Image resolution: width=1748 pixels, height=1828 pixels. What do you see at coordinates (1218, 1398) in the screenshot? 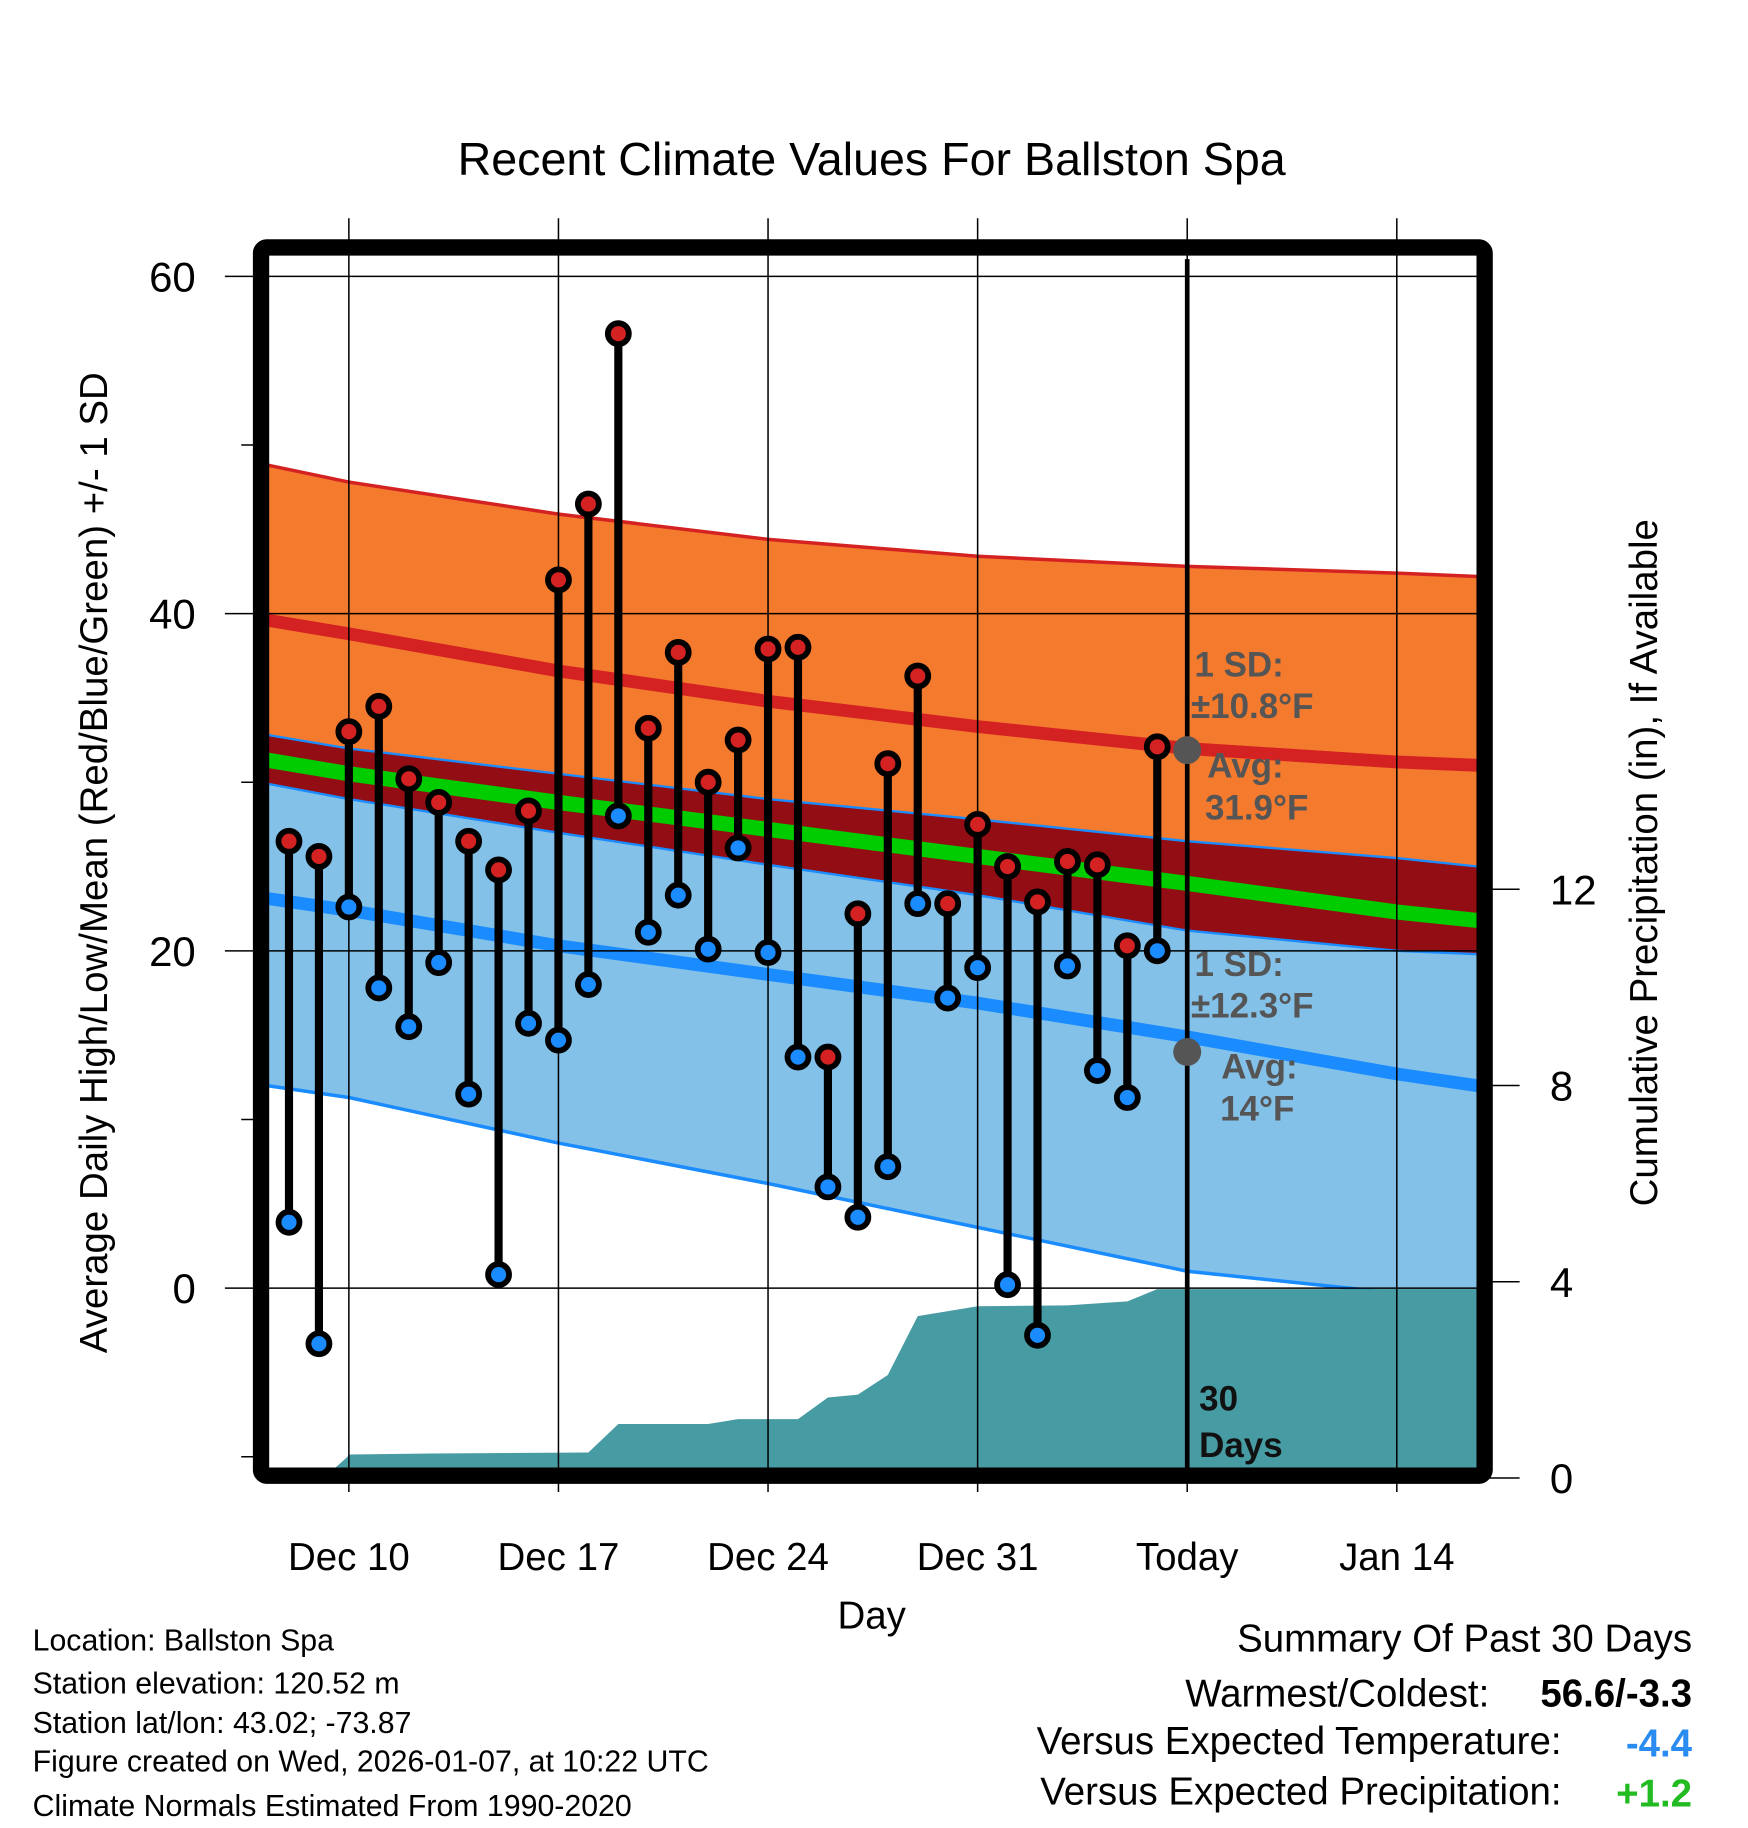
I see `days-label-number: 30` at bounding box center [1218, 1398].